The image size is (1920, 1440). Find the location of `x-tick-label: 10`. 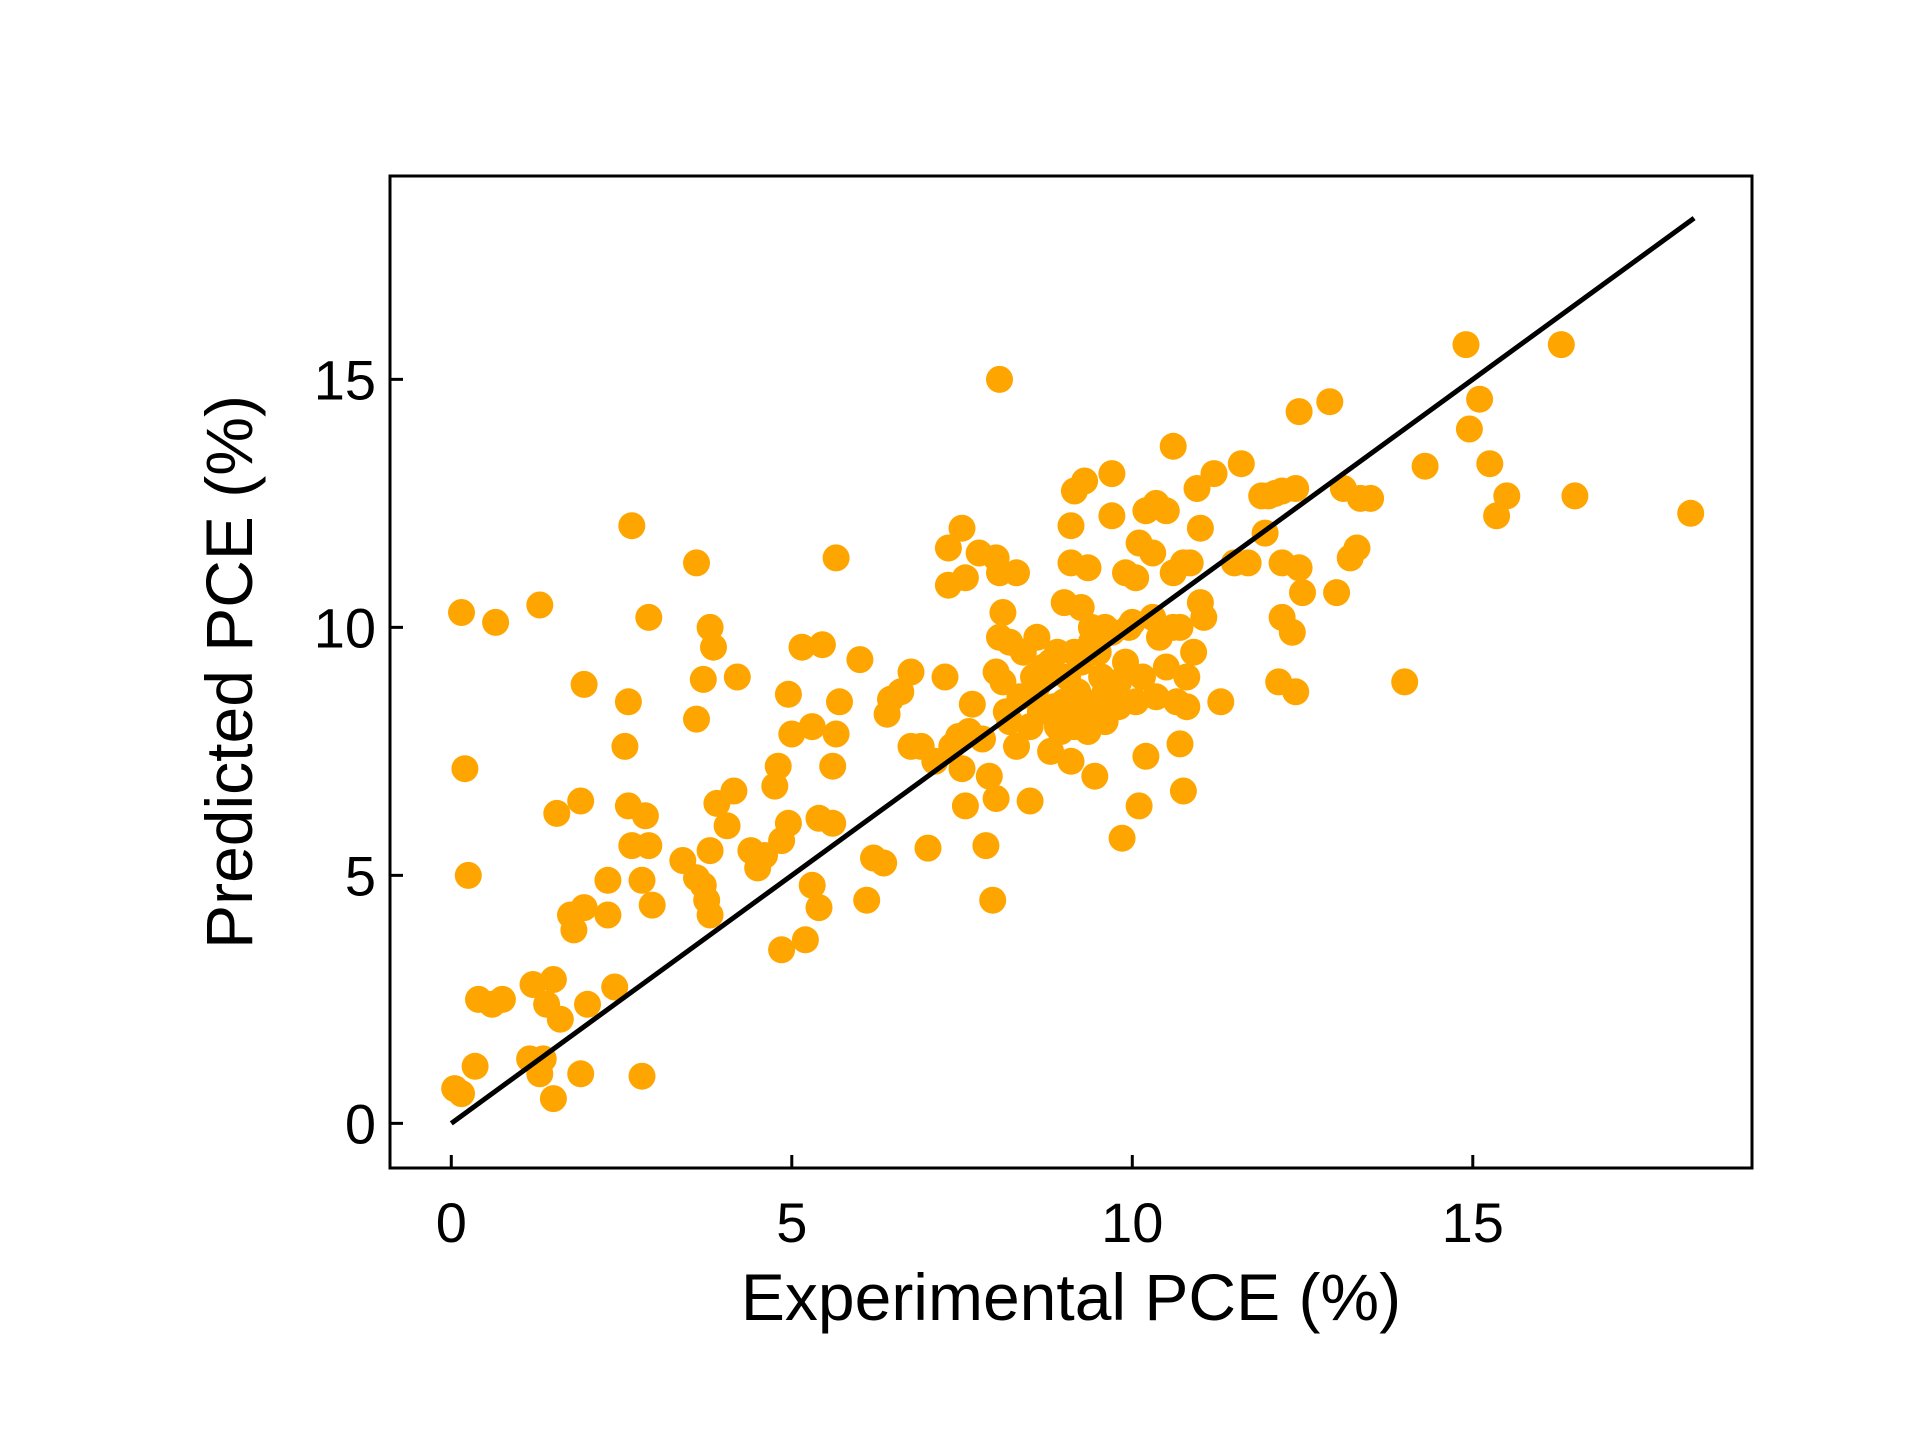

x-tick-label: 10 is located at coordinates (1132, 1222).